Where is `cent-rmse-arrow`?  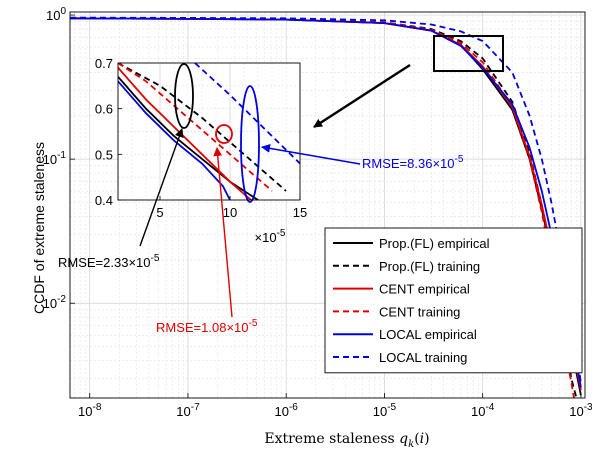 cent-rmse-arrow is located at coordinates (223, 232).